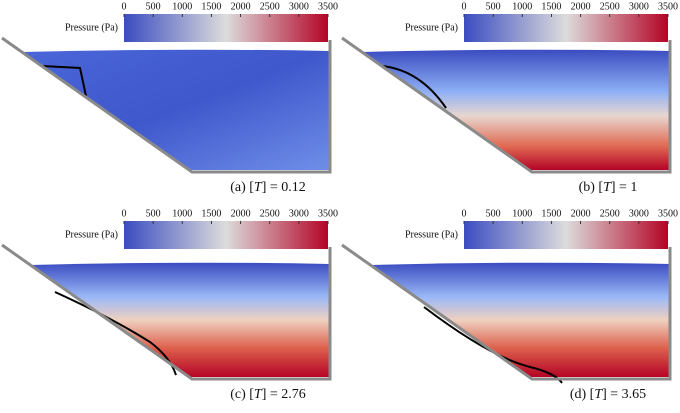  I want to click on caption: (b) [T] = 1, so click(608, 187).